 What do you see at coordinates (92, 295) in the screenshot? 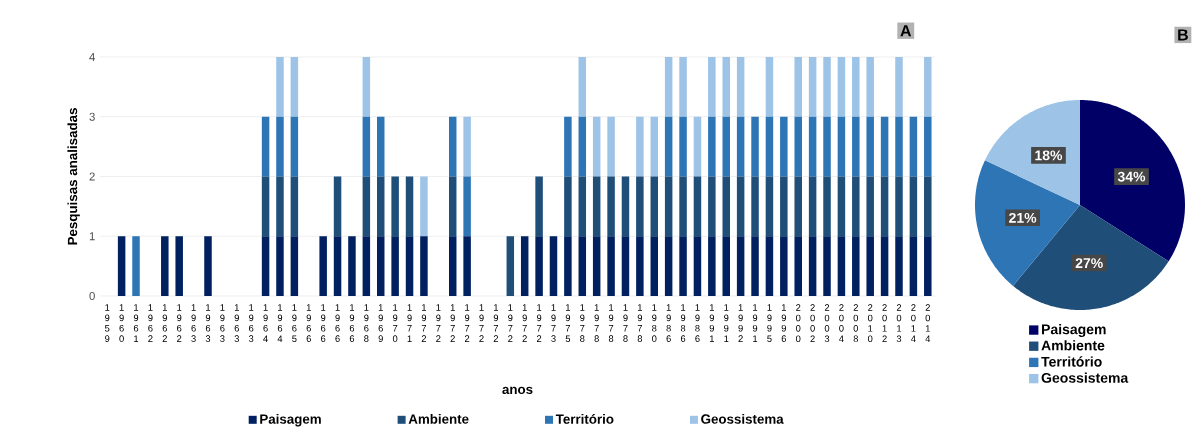
I see `y-tick-label: 0` at bounding box center [92, 295].